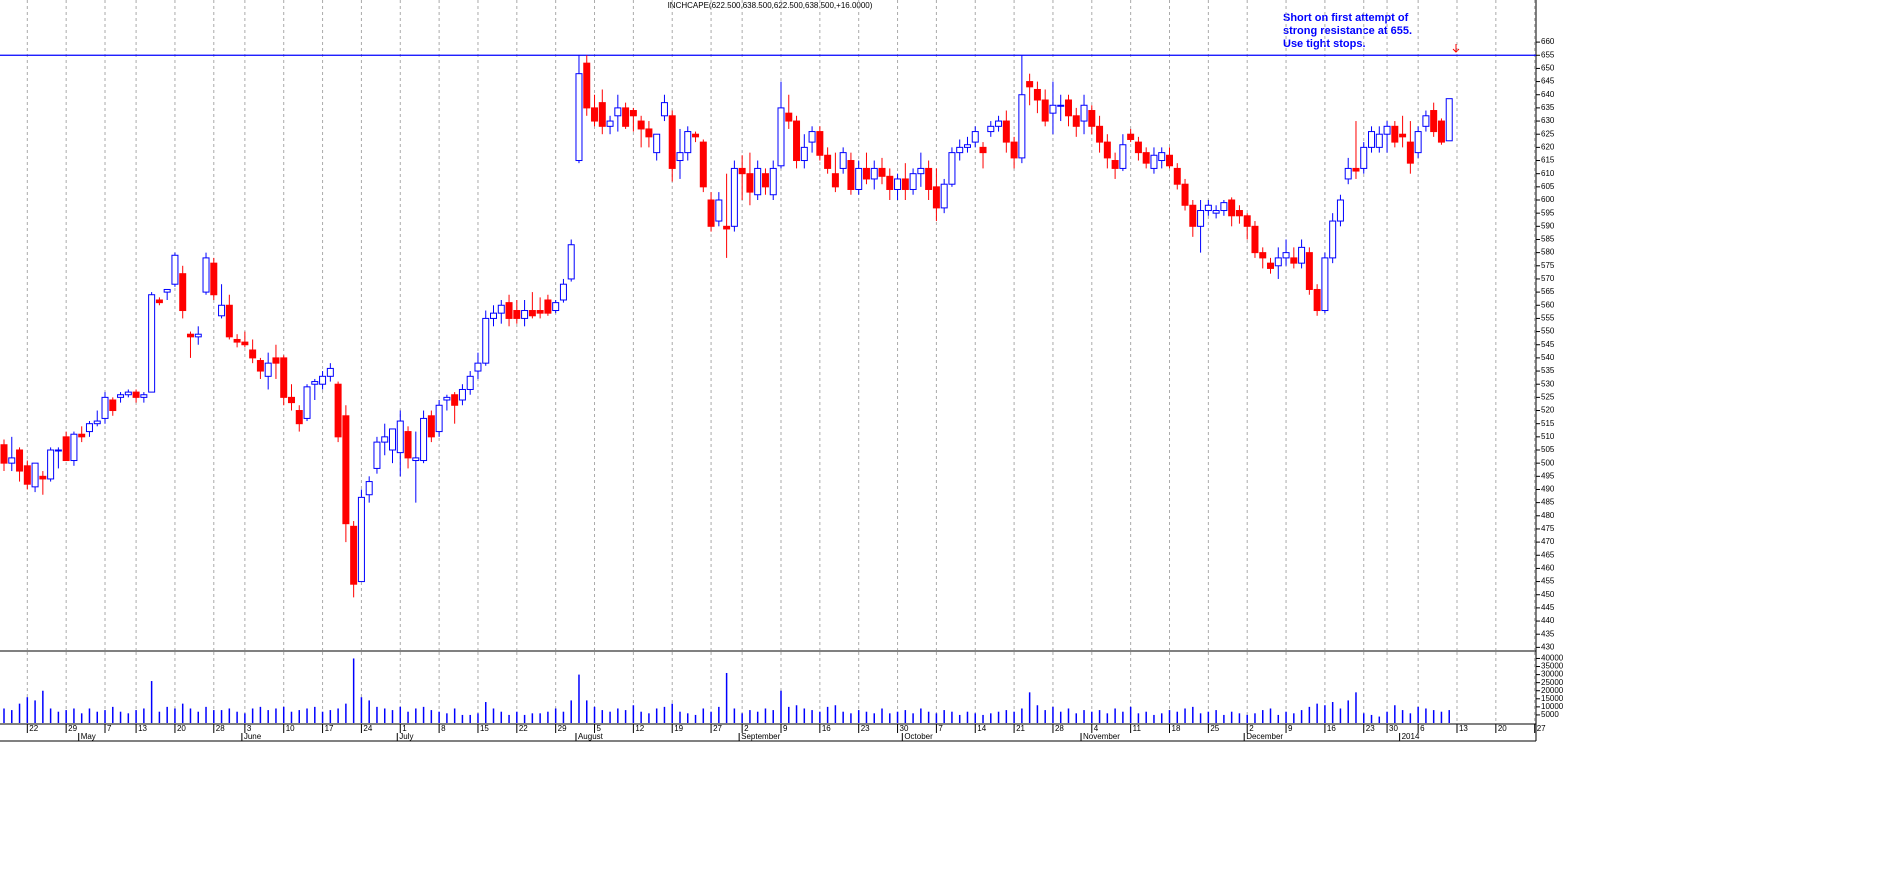 The image size is (1883, 894). Describe the element at coordinates (88, 736) in the screenshot. I see `month-label: May` at that location.